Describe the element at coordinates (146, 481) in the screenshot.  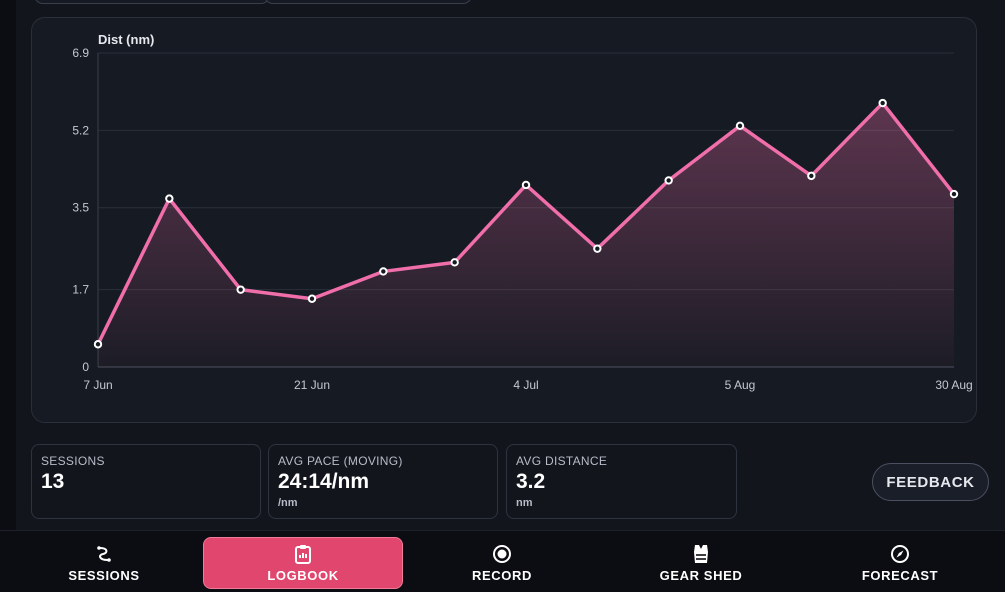
I see `stat-sessions: SESSIONS 13` at that location.